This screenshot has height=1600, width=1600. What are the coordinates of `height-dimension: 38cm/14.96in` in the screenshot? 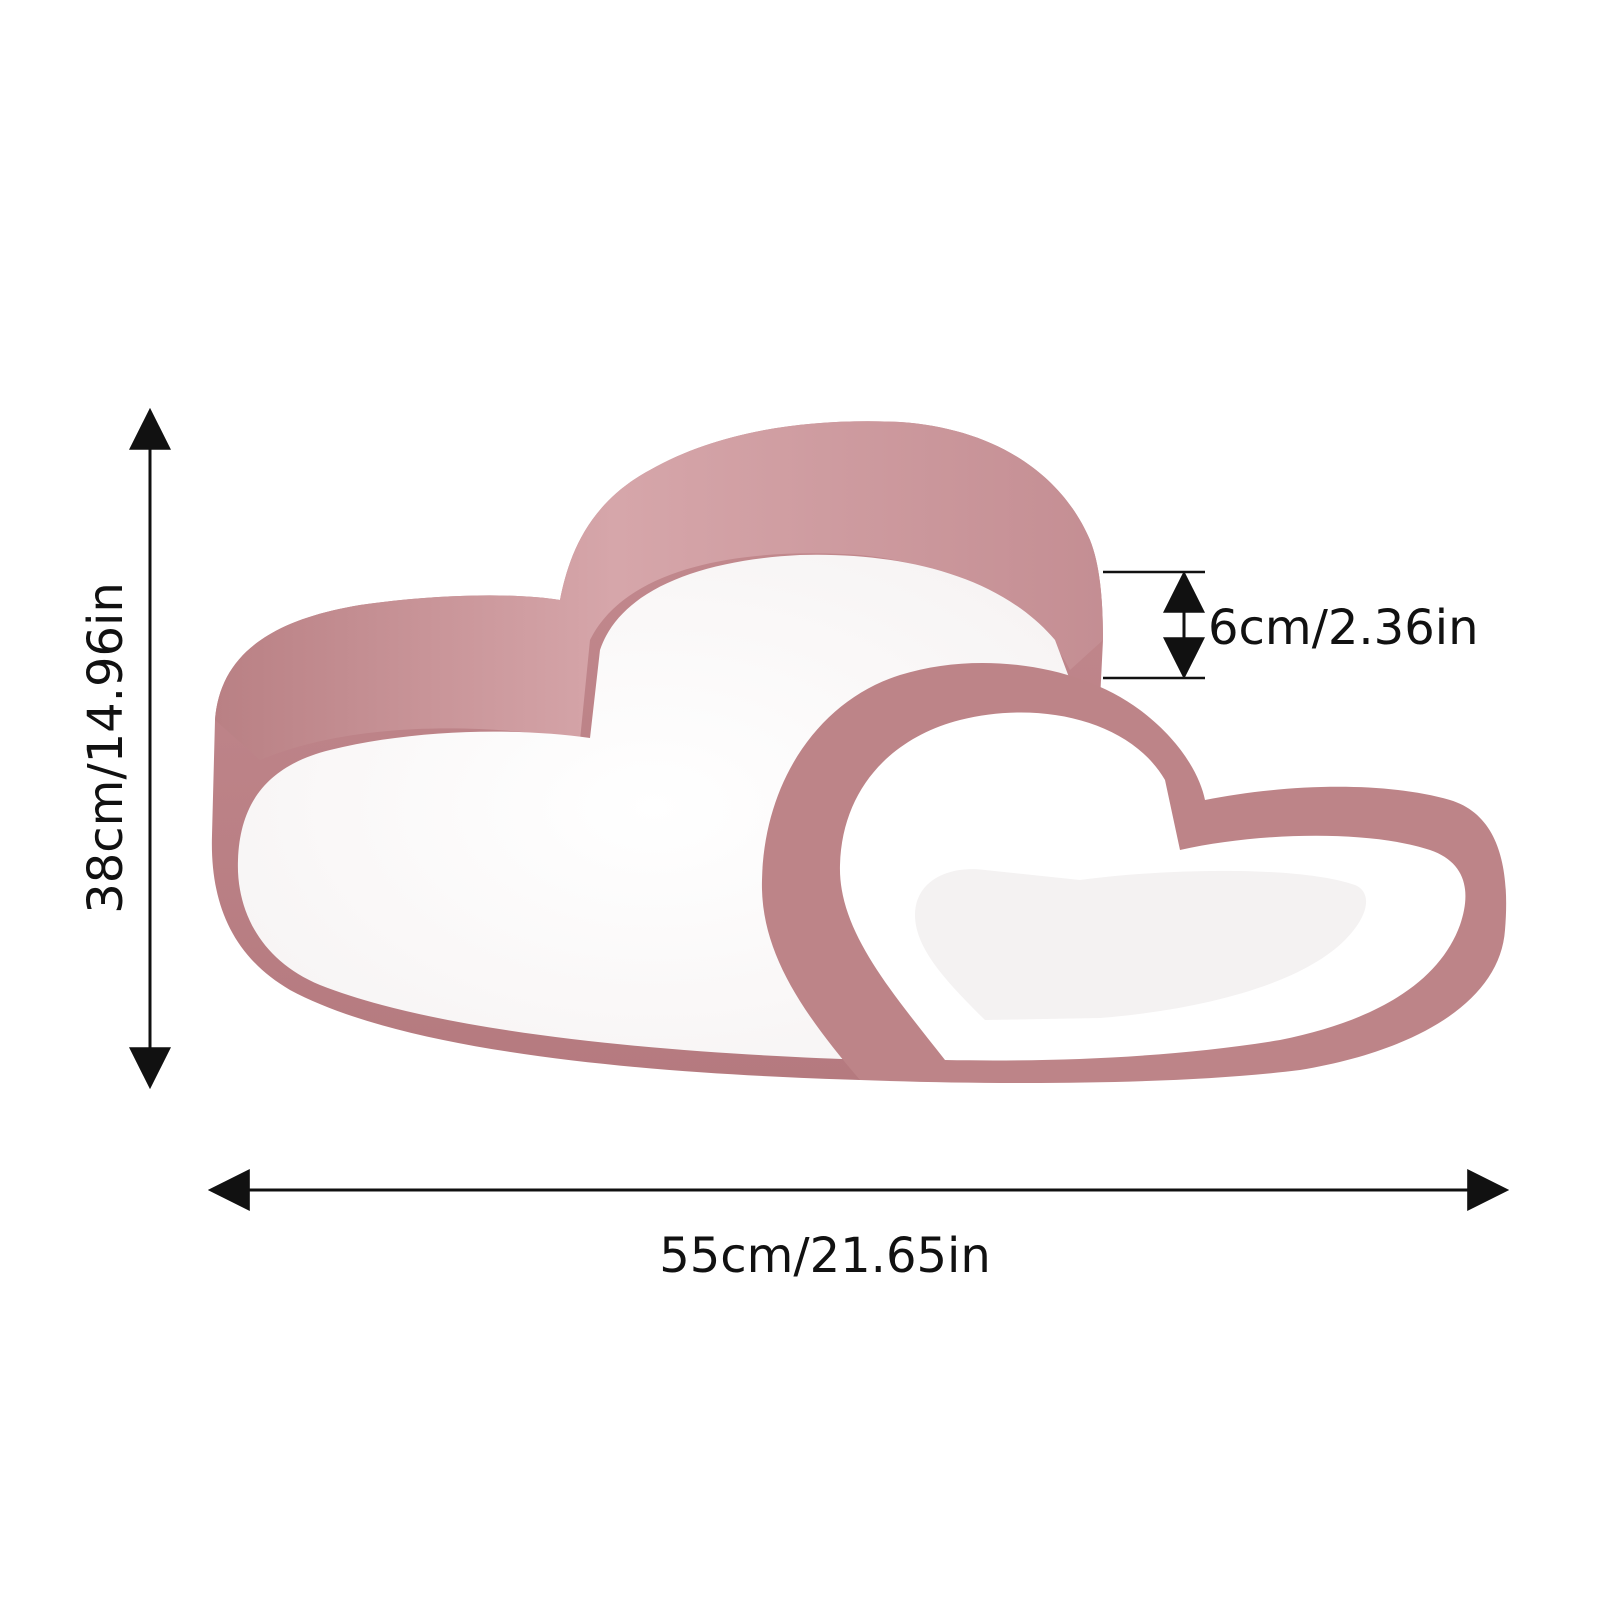 It's located at (124, 748).